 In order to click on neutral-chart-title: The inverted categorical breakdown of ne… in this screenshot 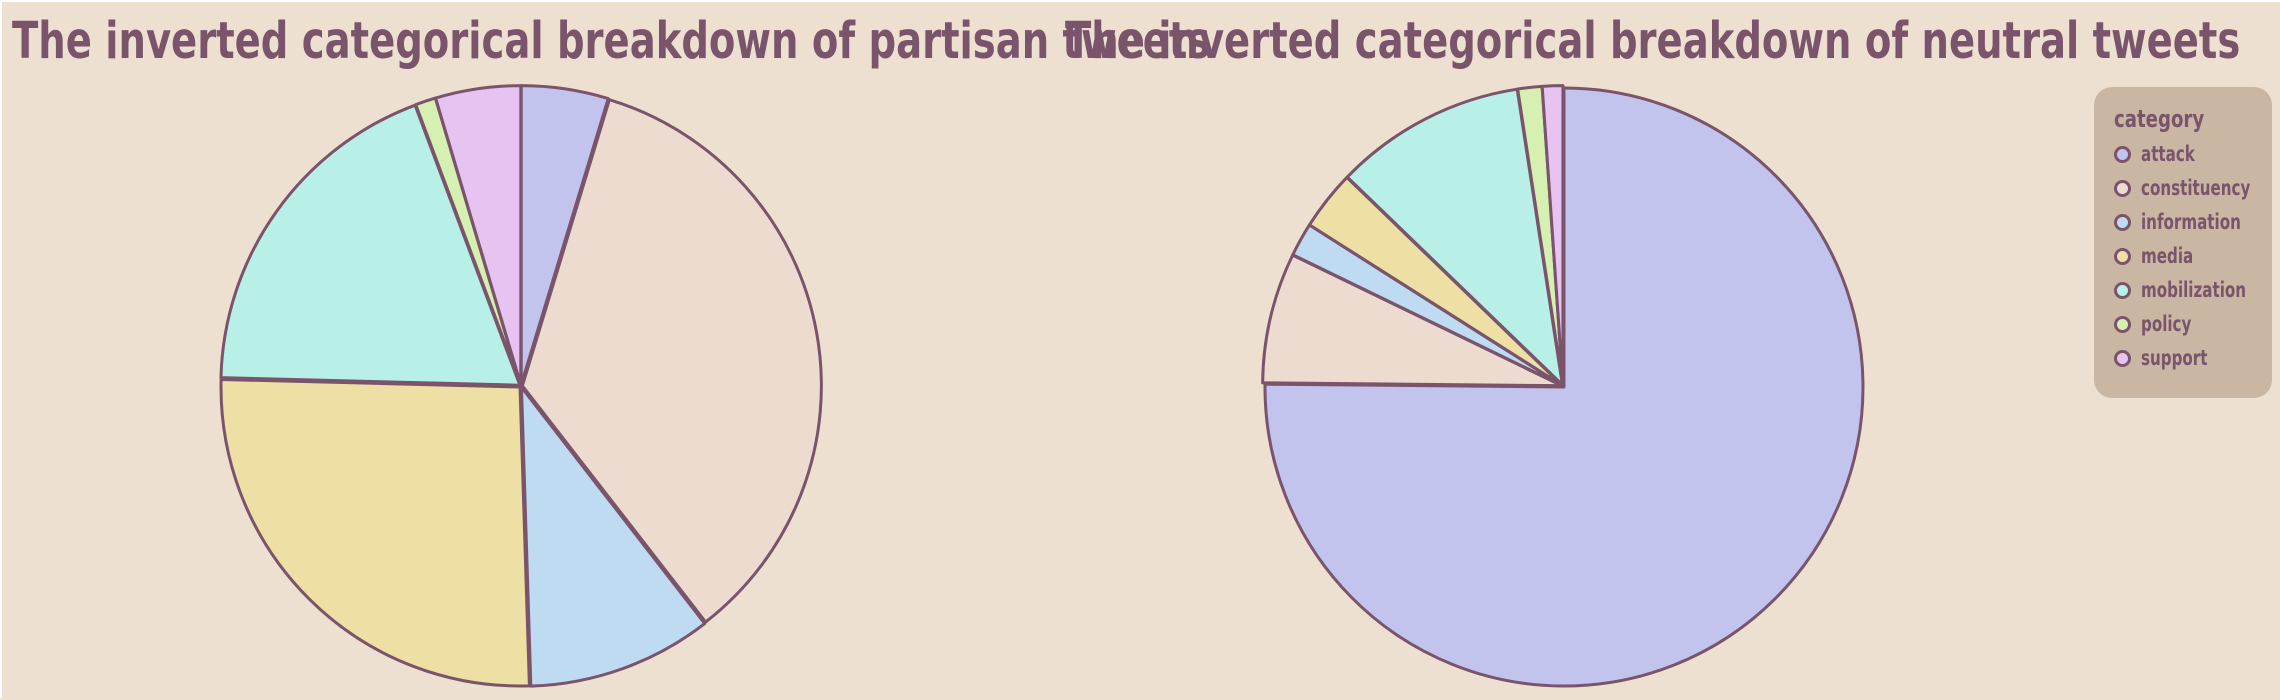, I will do `click(1653, 41)`.